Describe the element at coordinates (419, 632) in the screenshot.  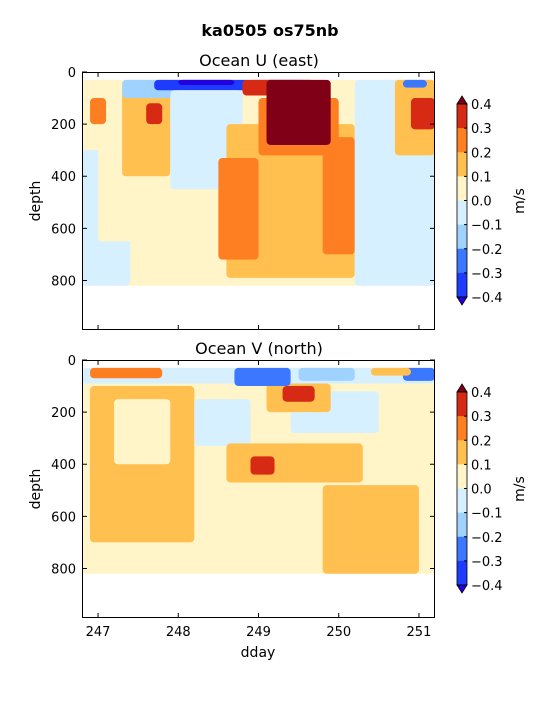
I see `x-tick-label: 251` at that location.